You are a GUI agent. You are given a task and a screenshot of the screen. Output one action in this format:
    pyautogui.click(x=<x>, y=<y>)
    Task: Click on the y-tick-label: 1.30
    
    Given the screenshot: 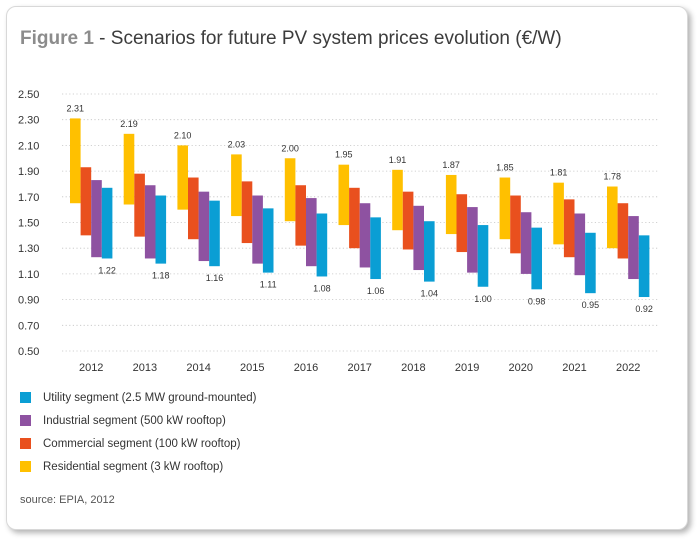 What is the action you would take?
    pyautogui.click(x=28, y=249)
    